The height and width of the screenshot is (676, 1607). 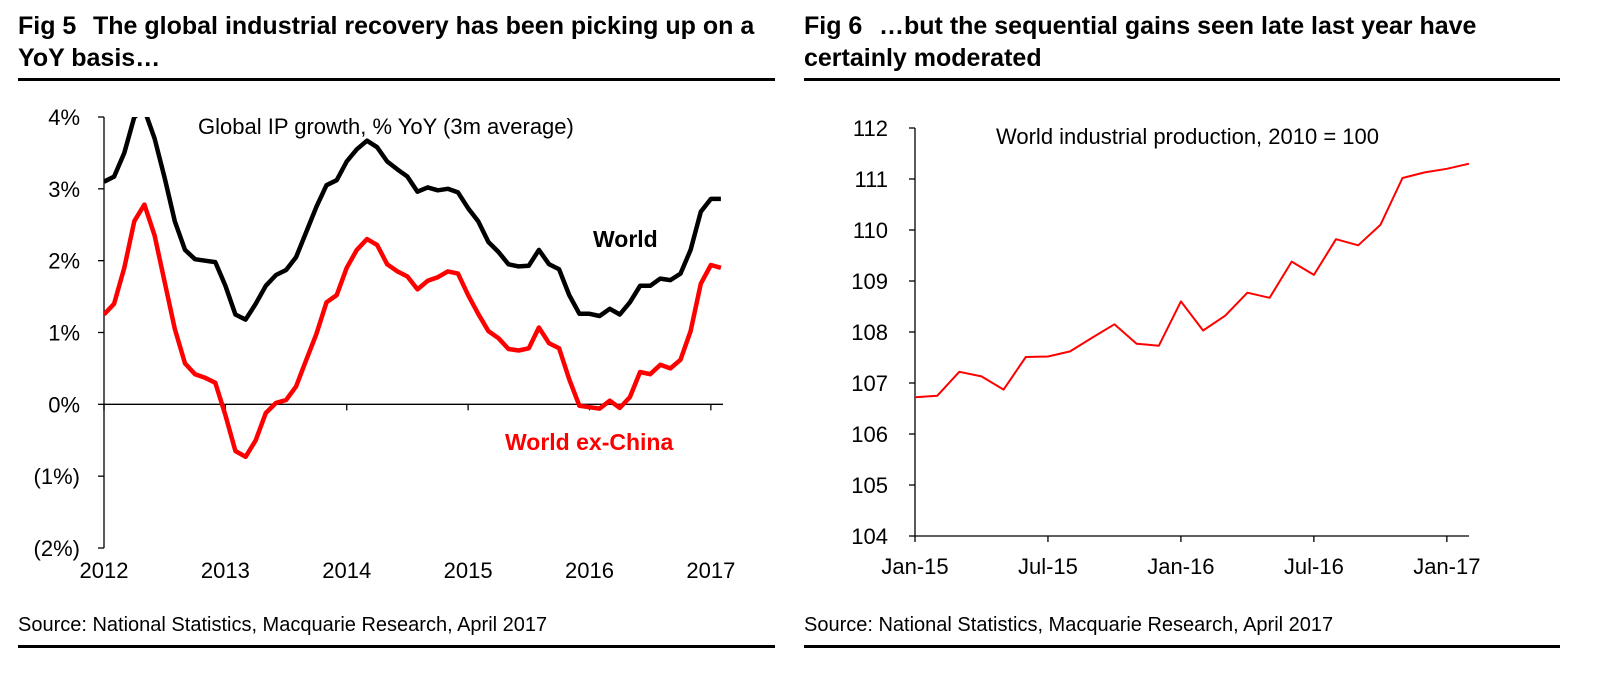 I want to click on fig6-x-tick-label: Jul-16, so click(x=1314, y=566).